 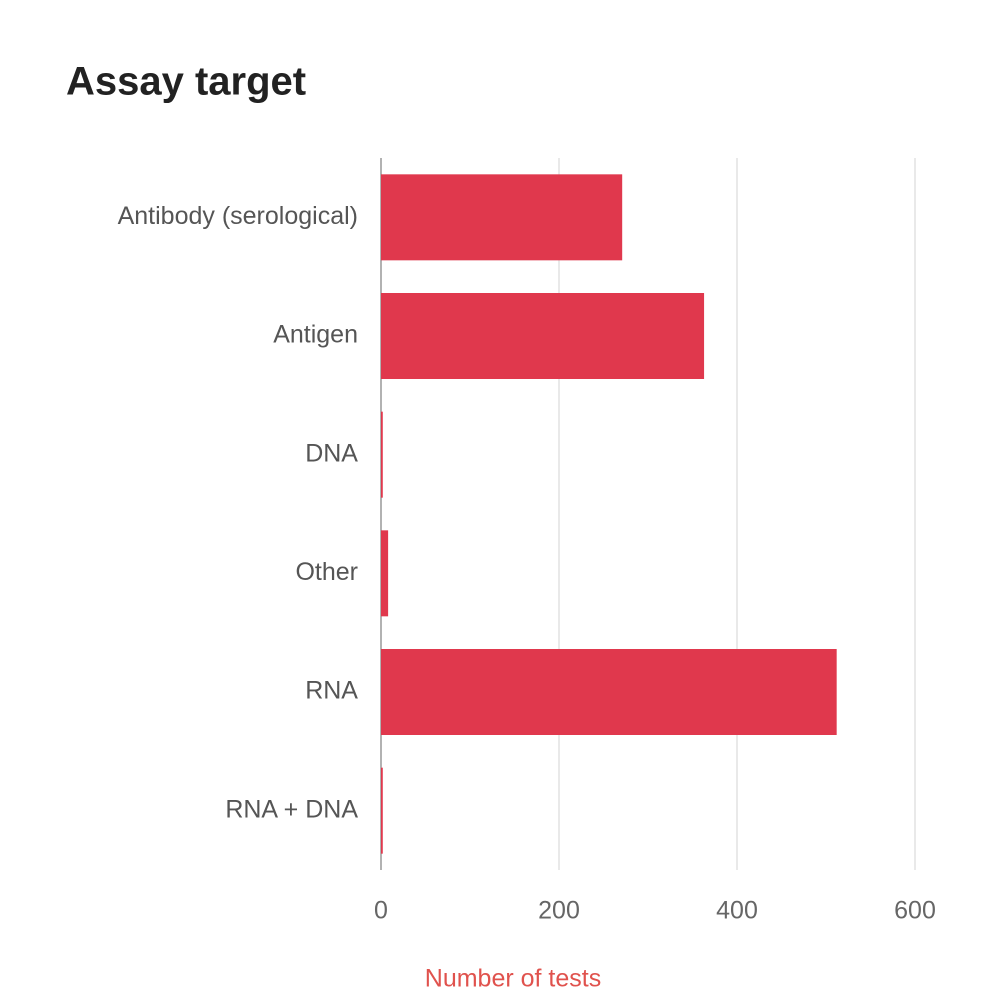 What do you see at coordinates (331, 691) in the screenshot?
I see `y-tick-label: RNA` at bounding box center [331, 691].